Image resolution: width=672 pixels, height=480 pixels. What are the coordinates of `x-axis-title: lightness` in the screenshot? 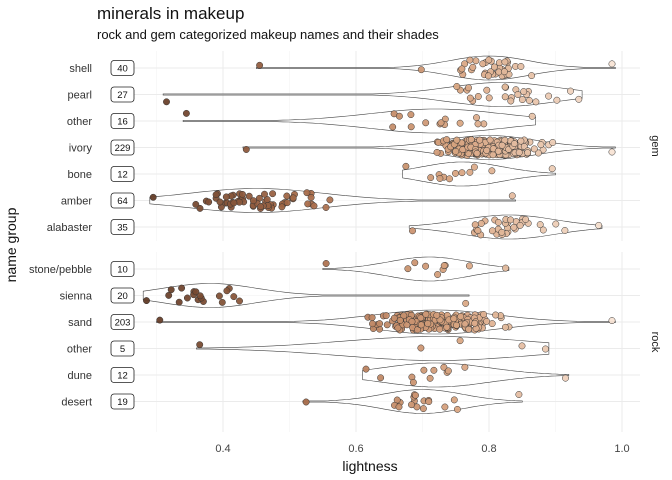 It's located at (369, 466).